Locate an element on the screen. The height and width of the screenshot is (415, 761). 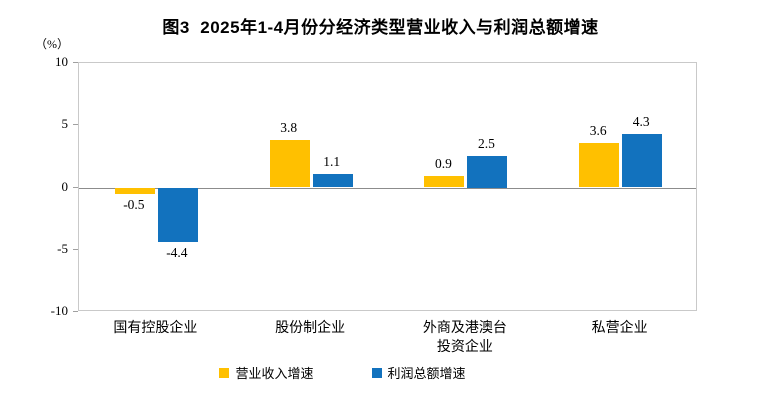
legend-label-profit: 利润总额增速 is located at coordinates (426, 373).